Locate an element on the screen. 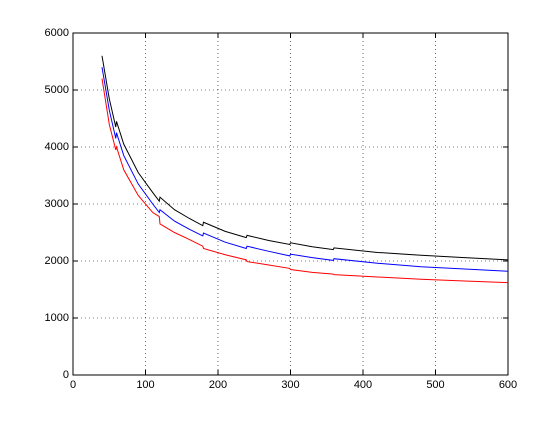 The width and height of the screenshot is (560, 425). x-tick-label: 400 is located at coordinates (363, 385).